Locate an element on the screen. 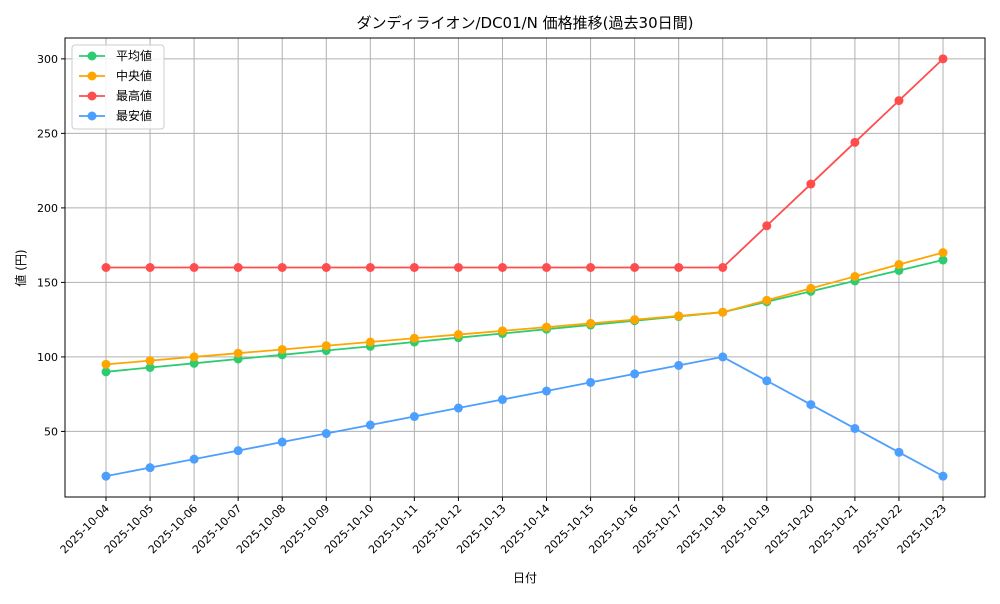  y-tick-label: 100 is located at coordinates (47, 357).